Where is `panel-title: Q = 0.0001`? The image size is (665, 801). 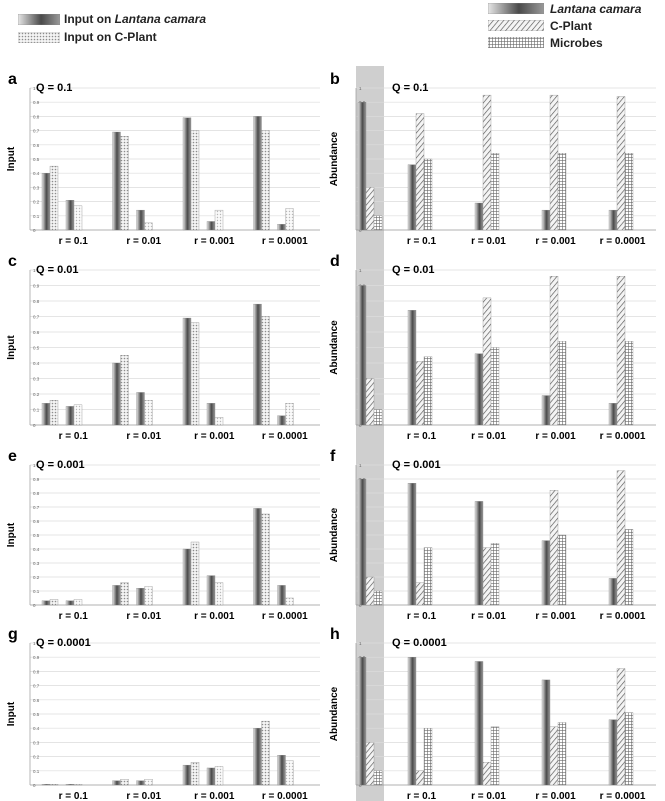 panel-title: Q = 0.0001 is located at coordinates (419, 643).